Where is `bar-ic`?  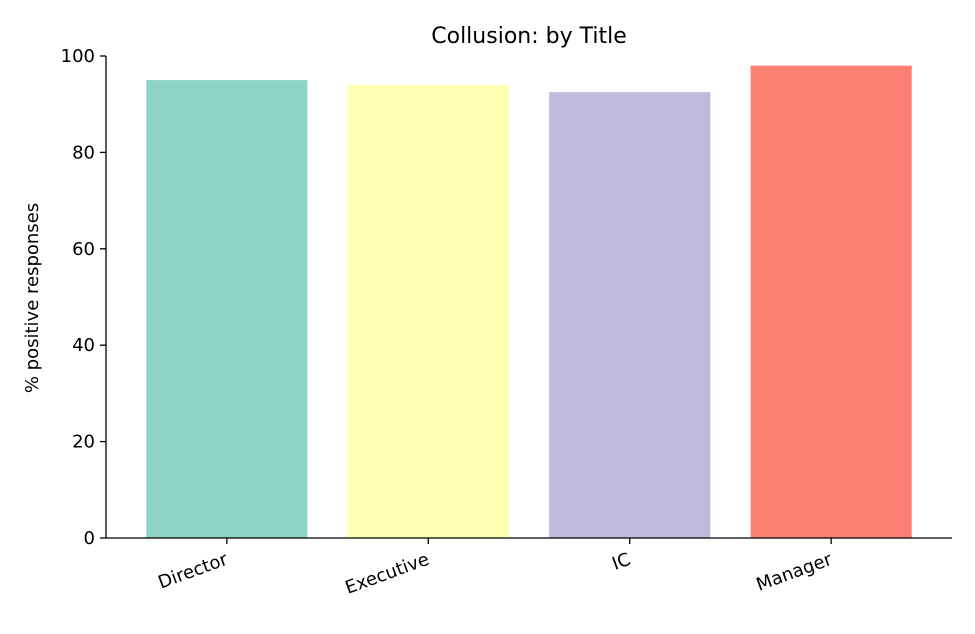
bar-ic is located at coordinates (630, 315).